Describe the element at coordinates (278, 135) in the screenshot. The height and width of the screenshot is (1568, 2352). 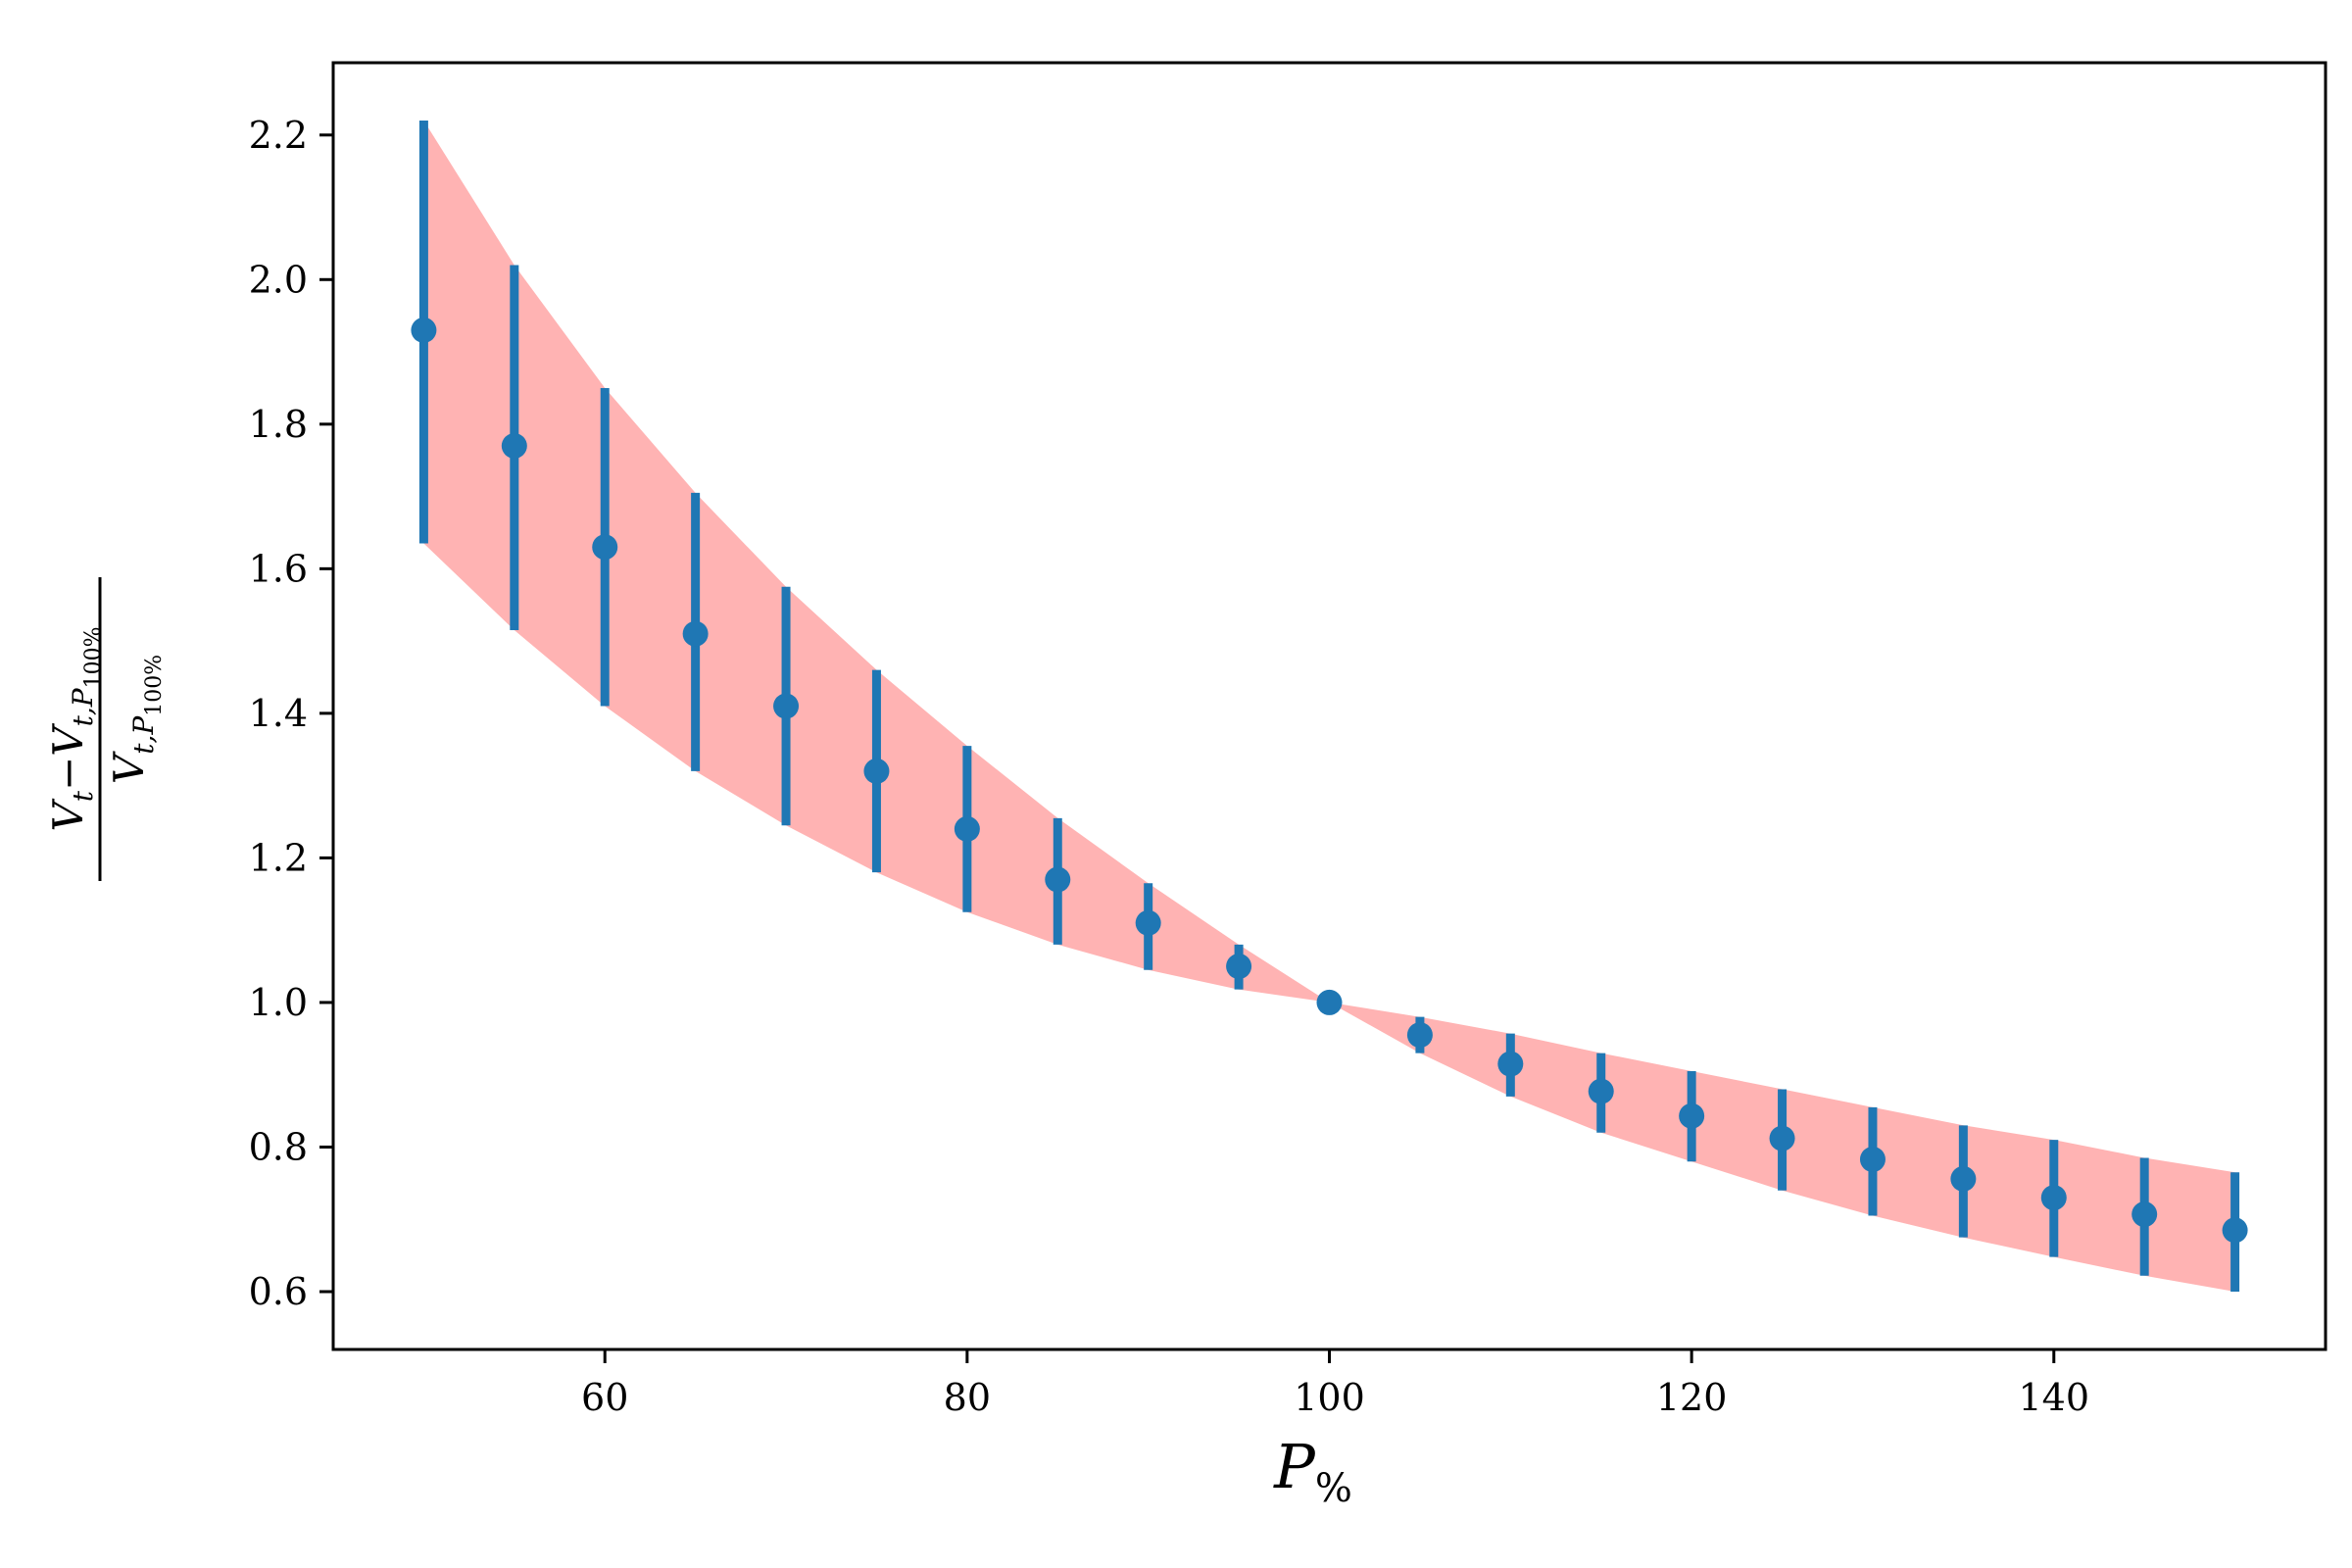
I see `y-tick-label: 2.2` at that location.